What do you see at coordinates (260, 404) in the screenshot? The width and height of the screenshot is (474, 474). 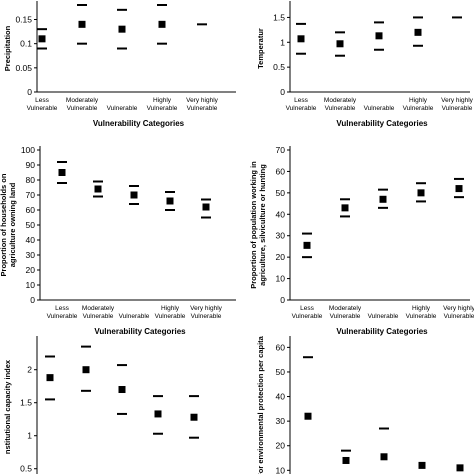 I see `y-axis-title: For environmental protection per capita` at bounding box center [260, 404].